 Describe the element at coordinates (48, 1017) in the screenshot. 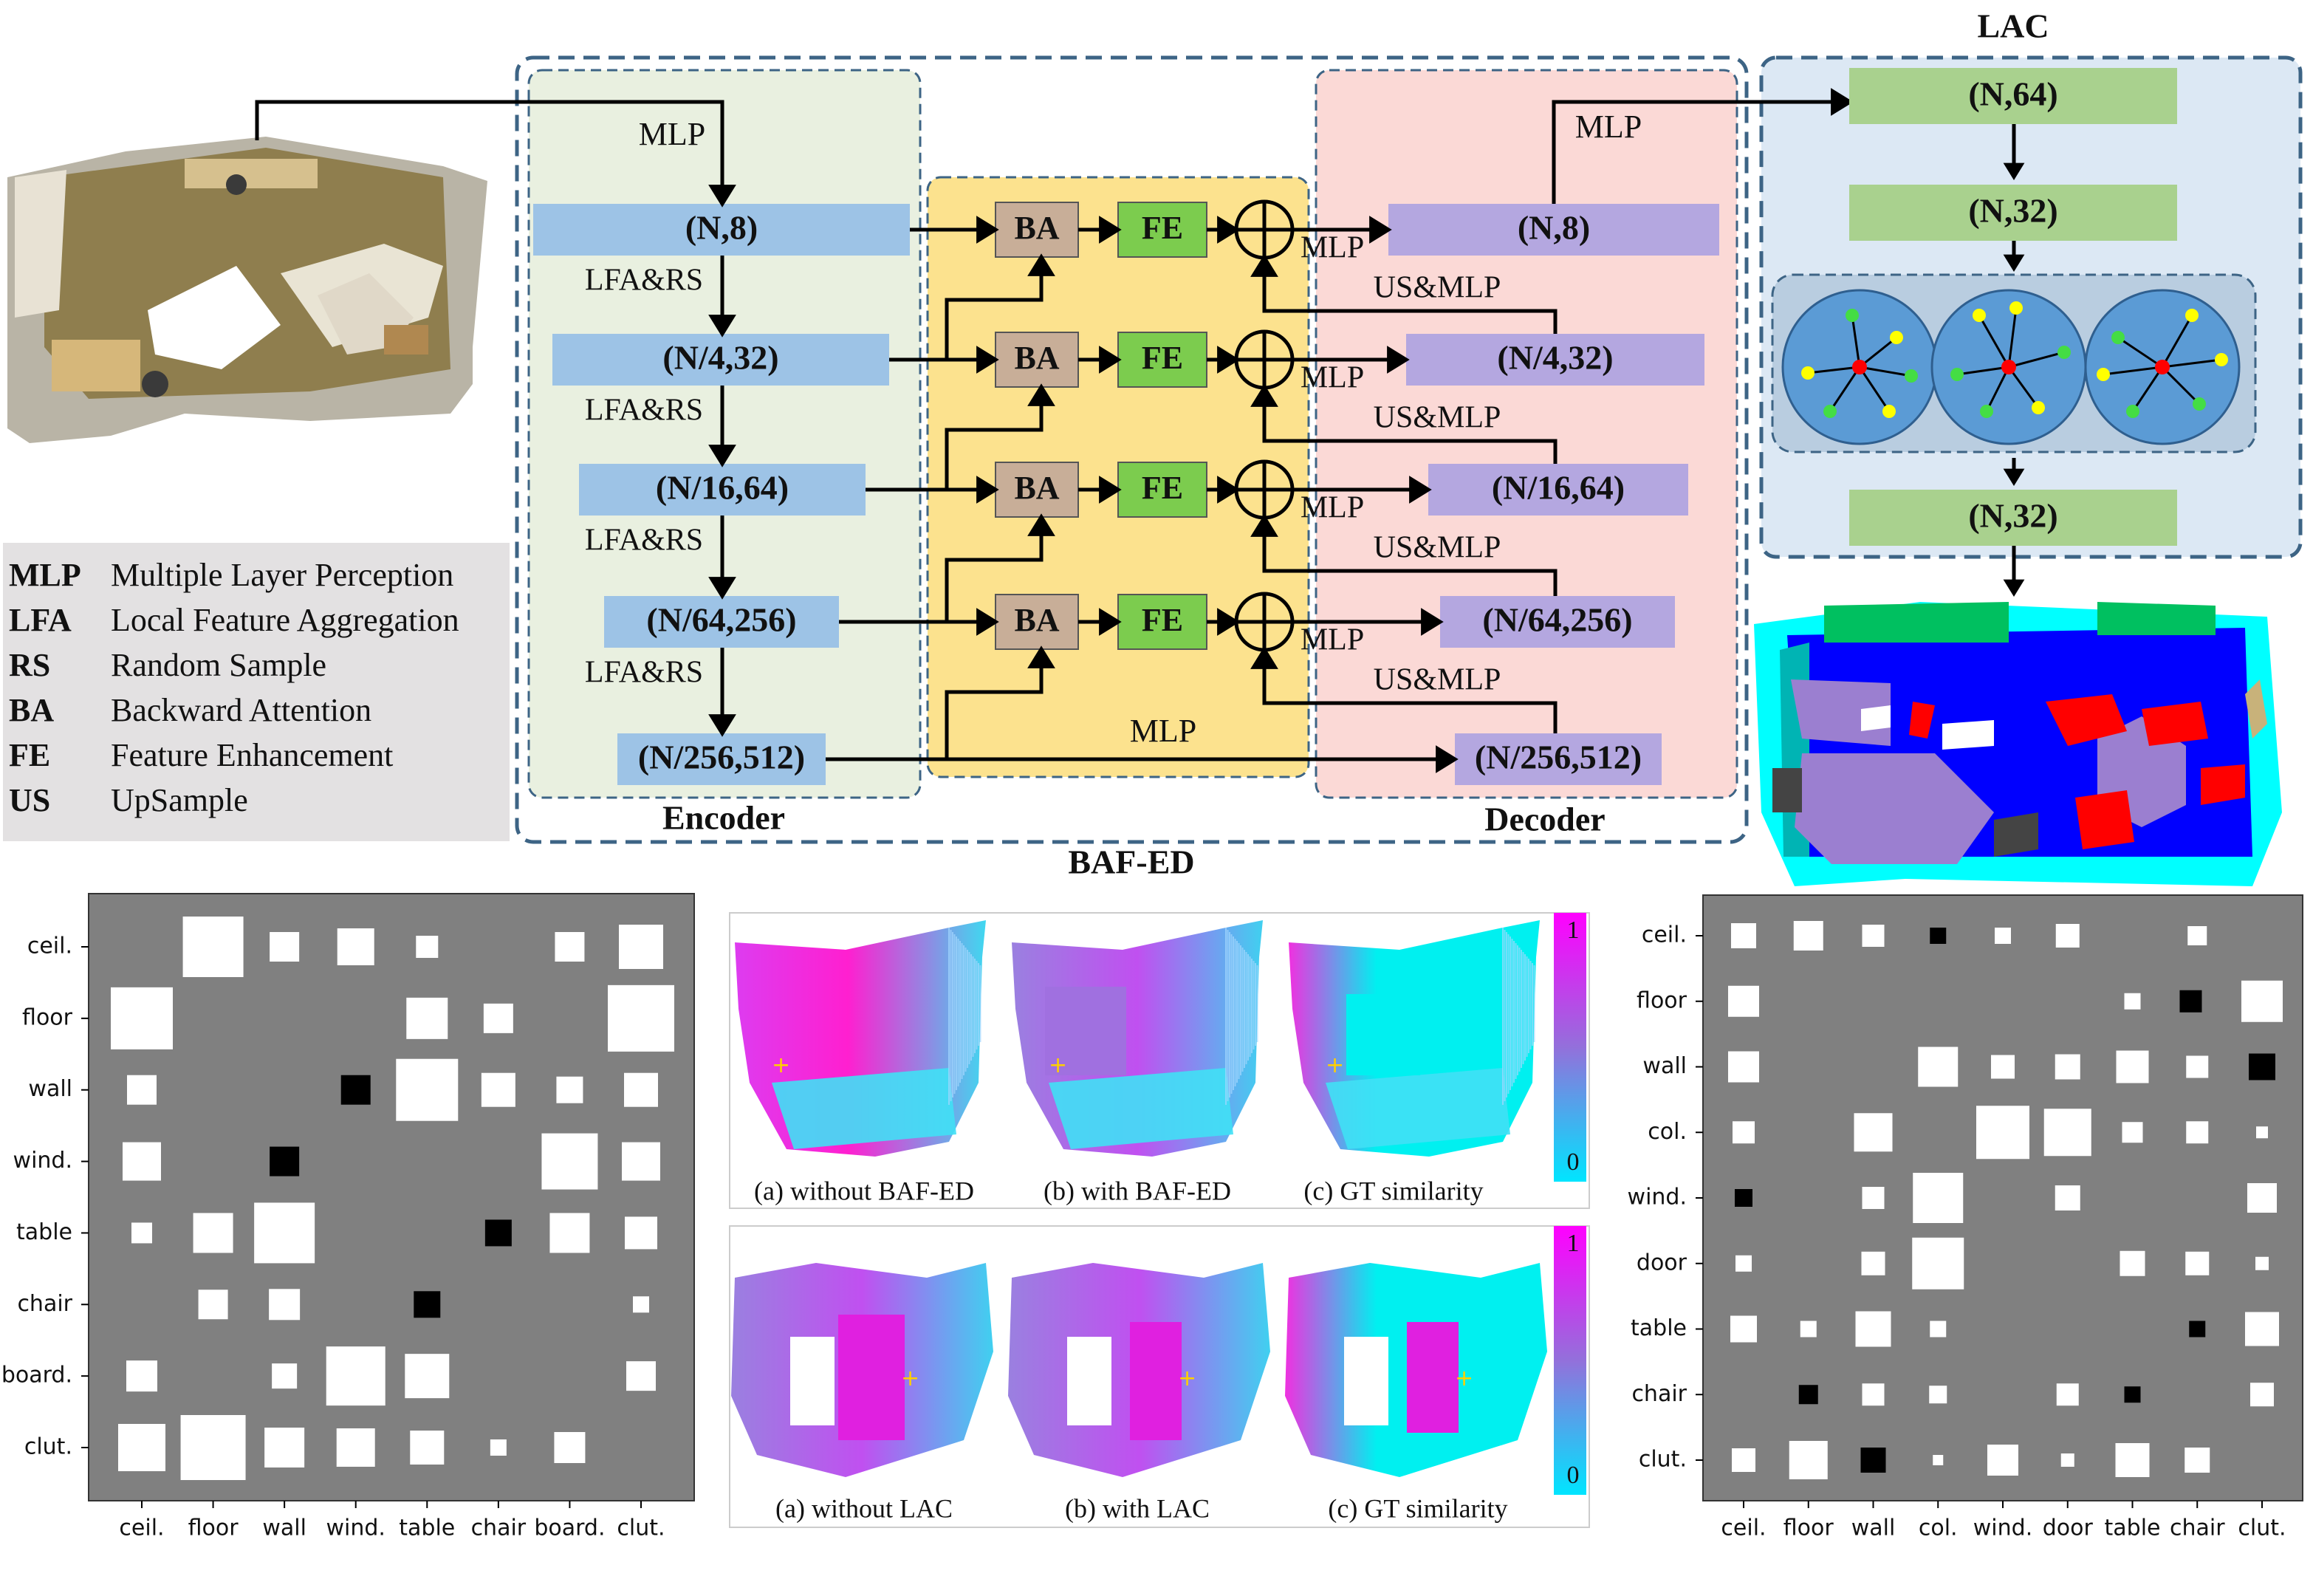

I see `matrix-row-label: floor` at that location.